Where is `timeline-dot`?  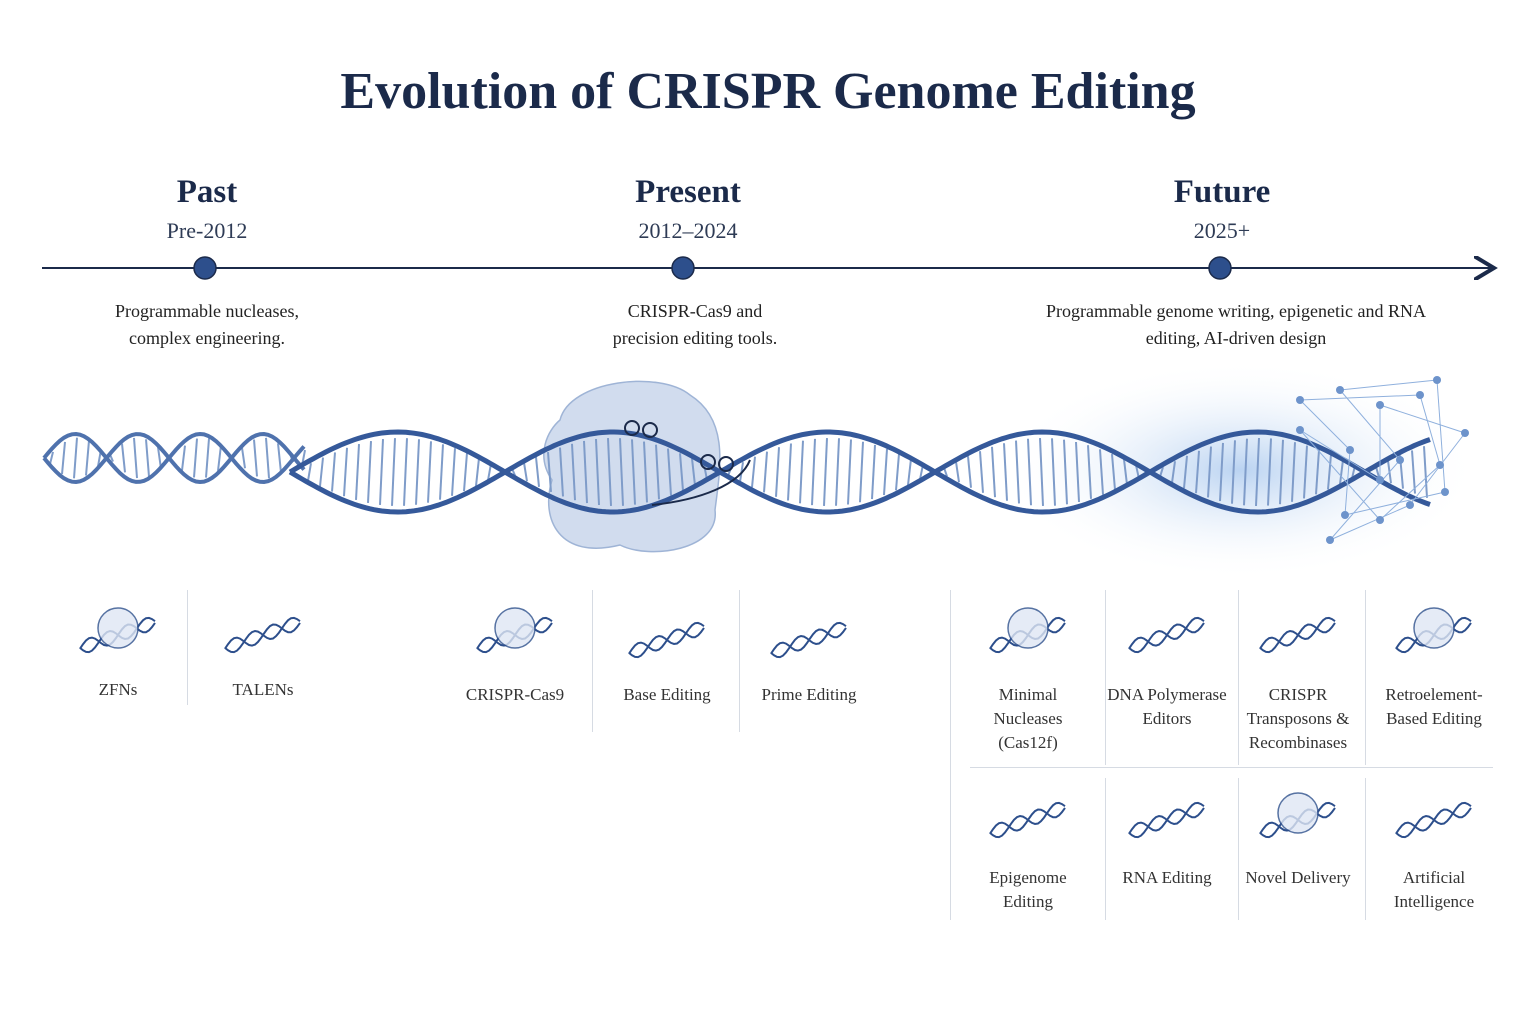
timeline-dot is located at coordinates (205, 268).